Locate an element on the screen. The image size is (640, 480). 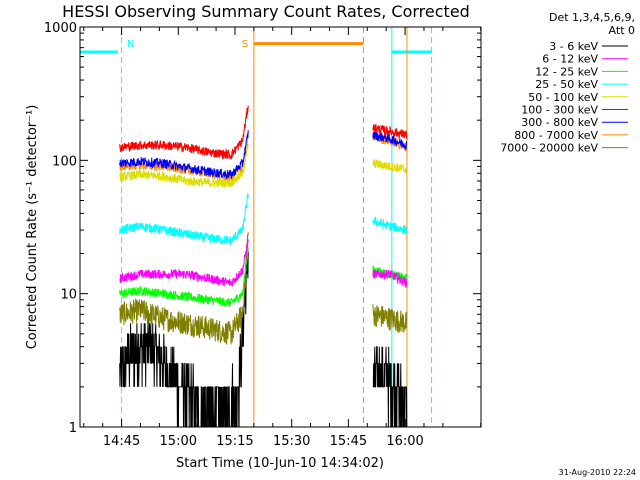
y-tick-label: 1 is located at coordinates (73, 428).